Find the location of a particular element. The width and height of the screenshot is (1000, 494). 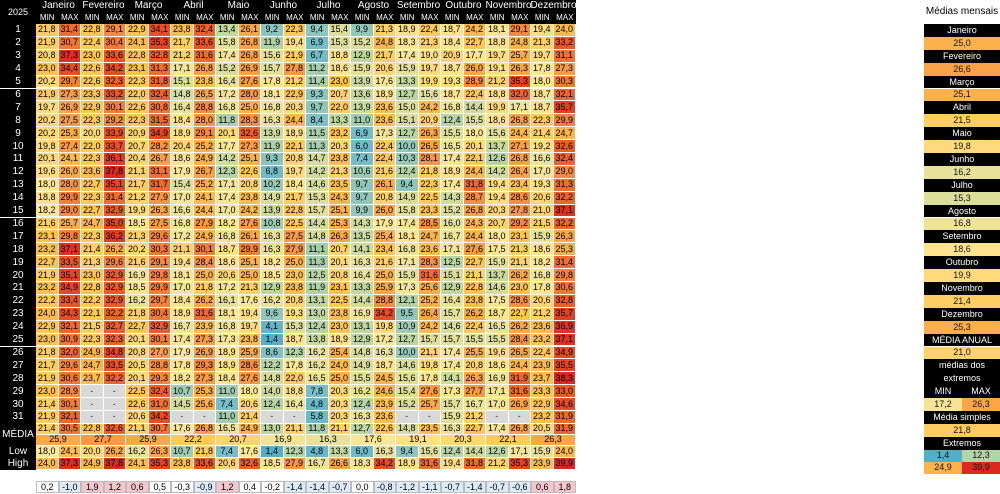

temp-cell: 22,2 is located at coordinates (92, 301).